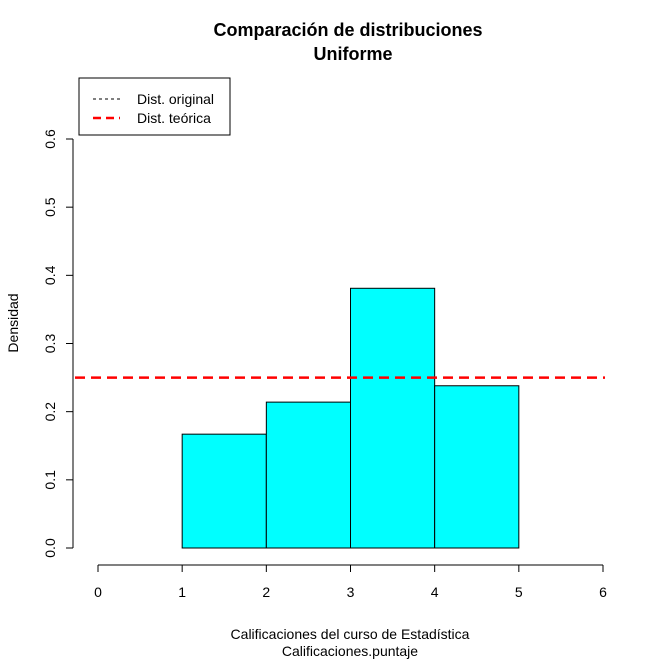 The image size is (664, 664). I want to click on x-tick-label-5: 5, so click(519, 592).